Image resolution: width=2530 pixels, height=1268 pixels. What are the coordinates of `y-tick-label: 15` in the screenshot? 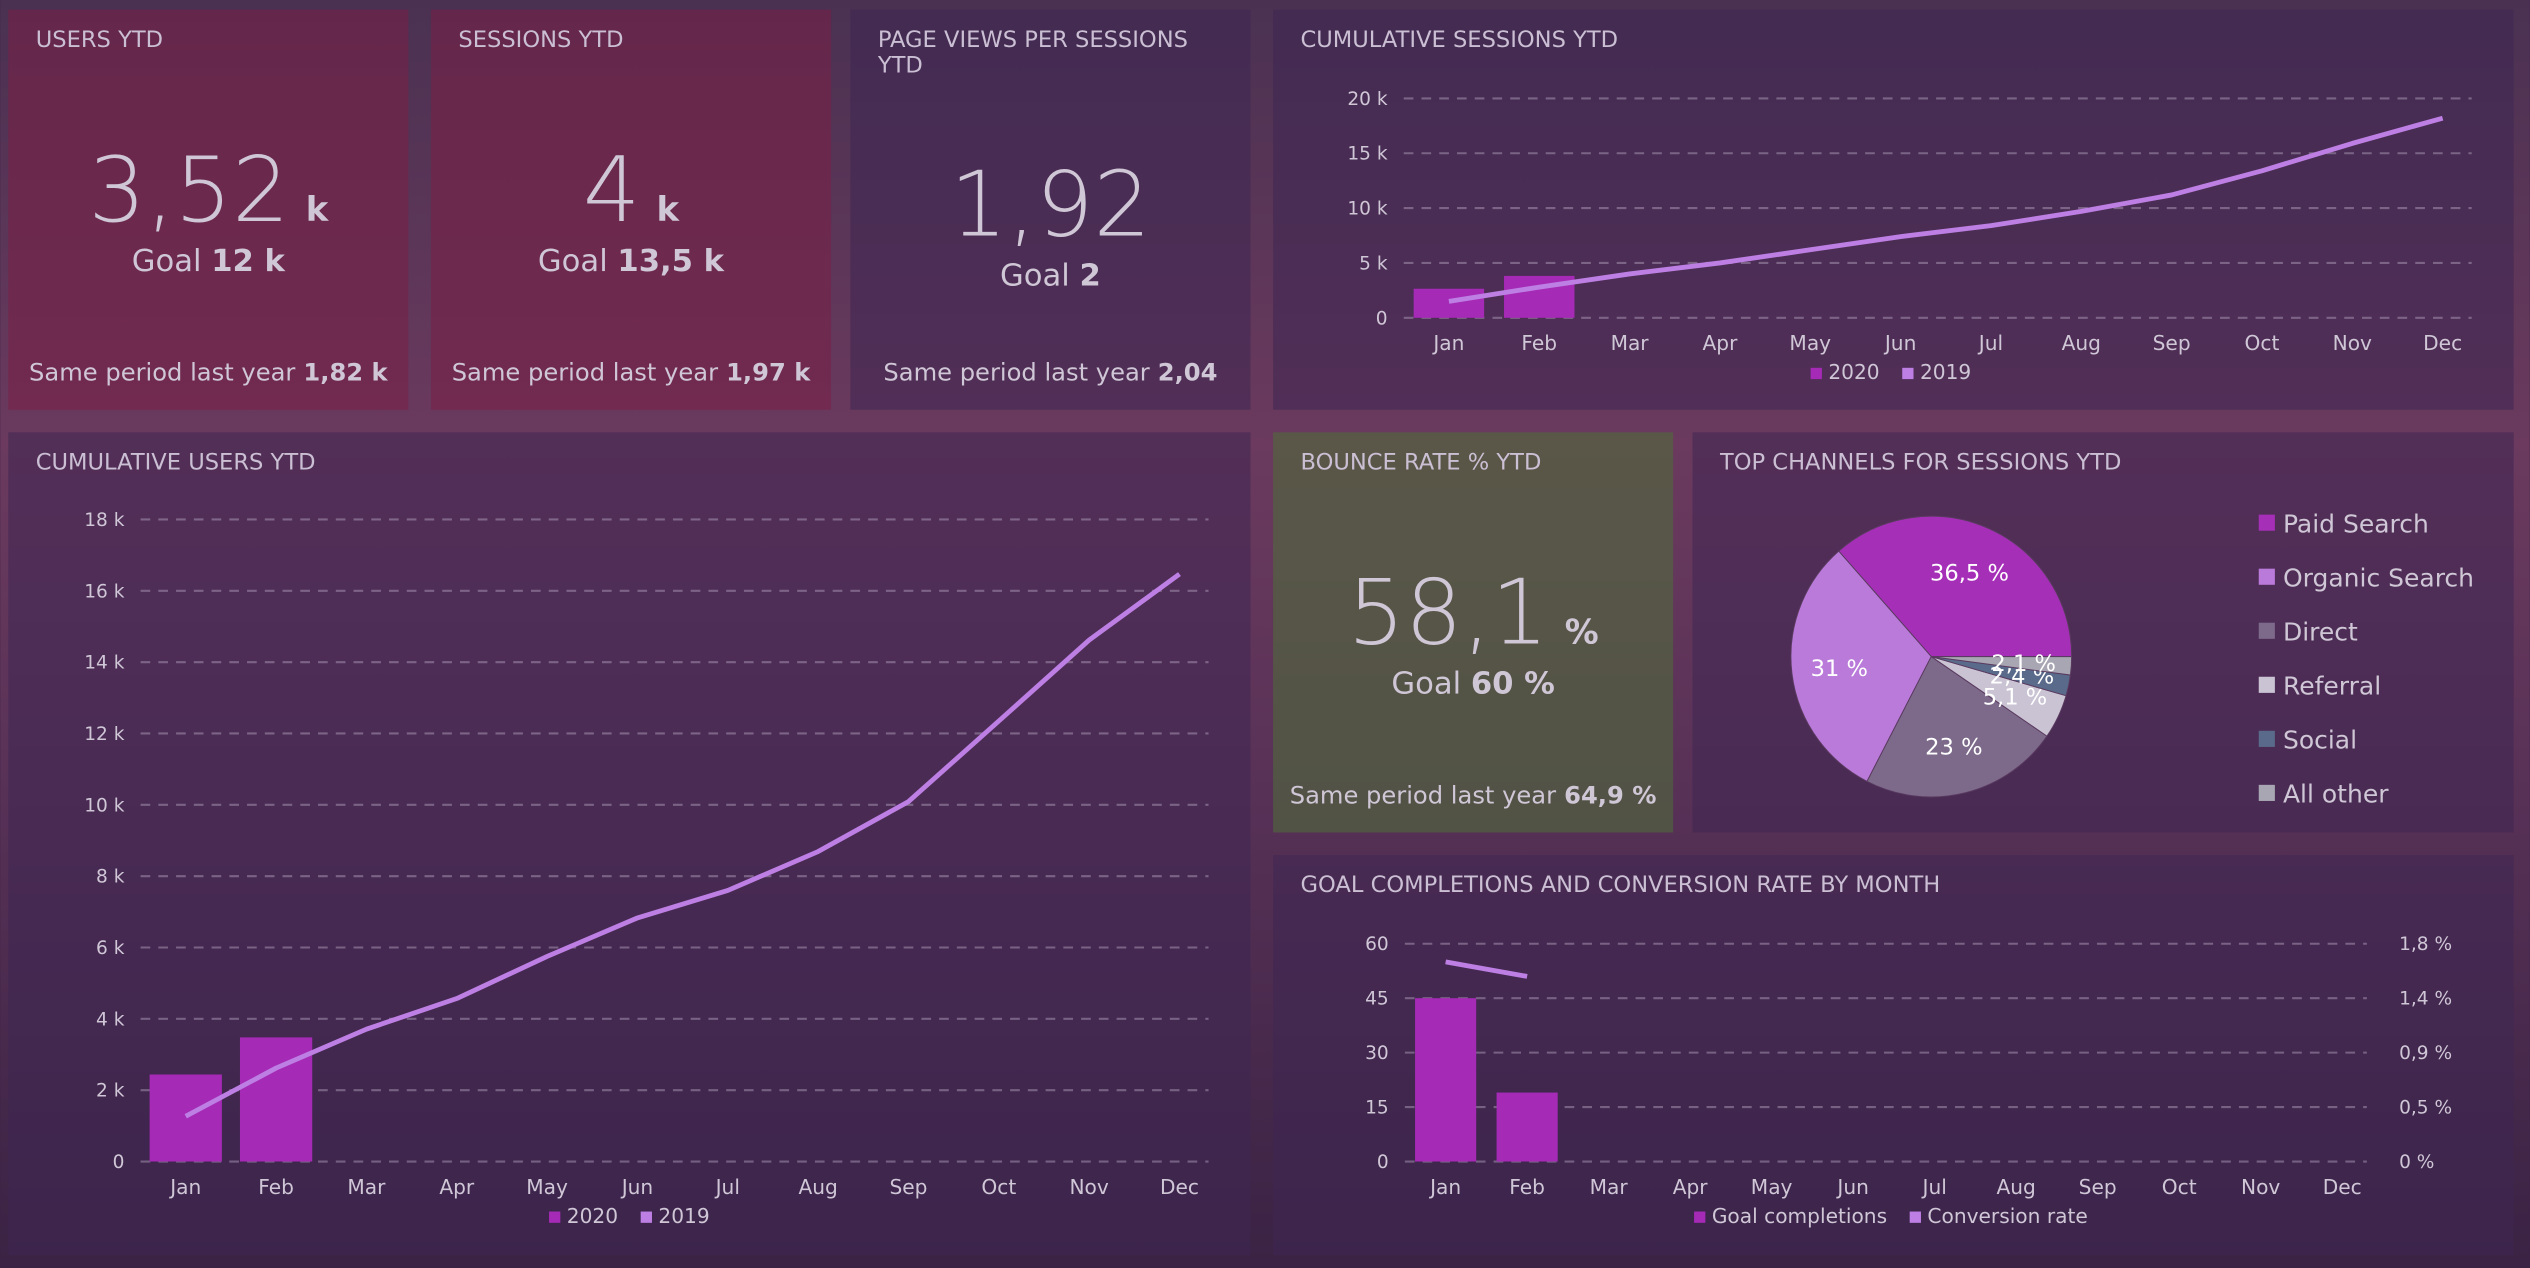 It's located at (1377, 1108).